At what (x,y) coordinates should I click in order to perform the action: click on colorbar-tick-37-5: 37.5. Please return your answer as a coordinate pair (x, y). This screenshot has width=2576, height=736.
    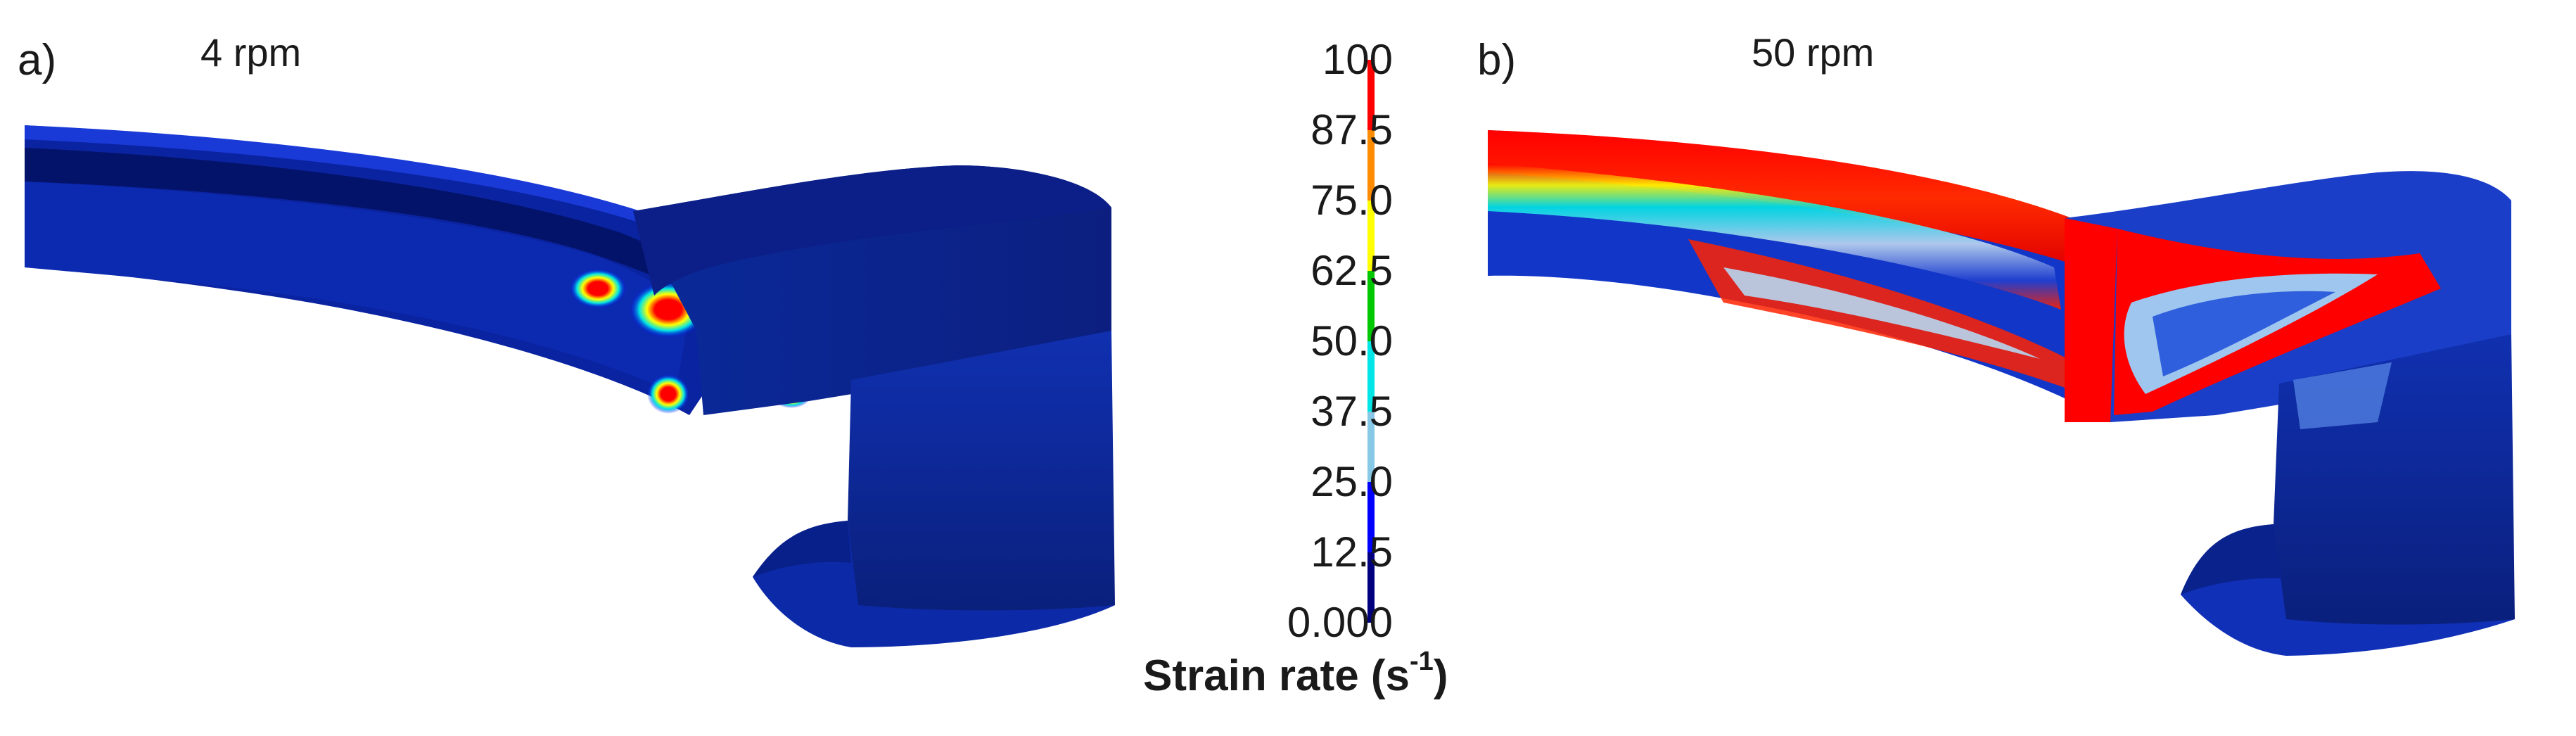
    Looking at the image, I should click on (1352, 411).